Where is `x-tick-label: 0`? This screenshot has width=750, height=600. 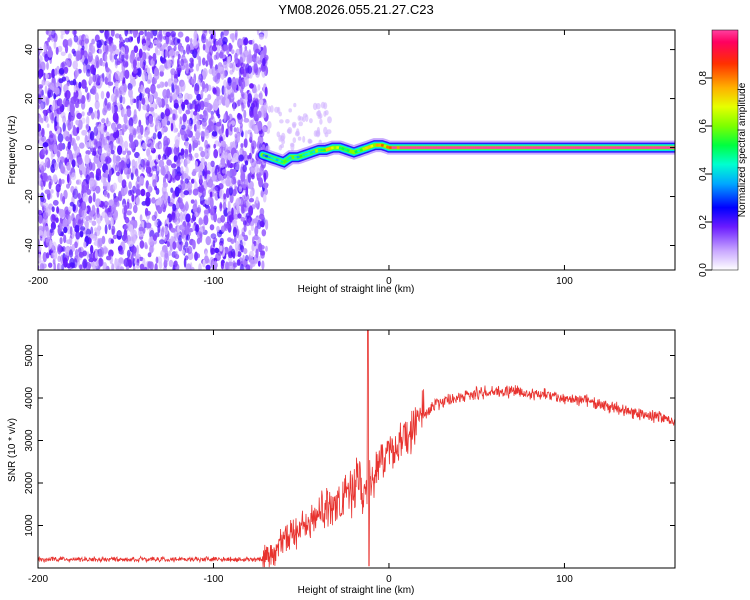 x-tick-label: 0 is located at coordinates (389, 281).